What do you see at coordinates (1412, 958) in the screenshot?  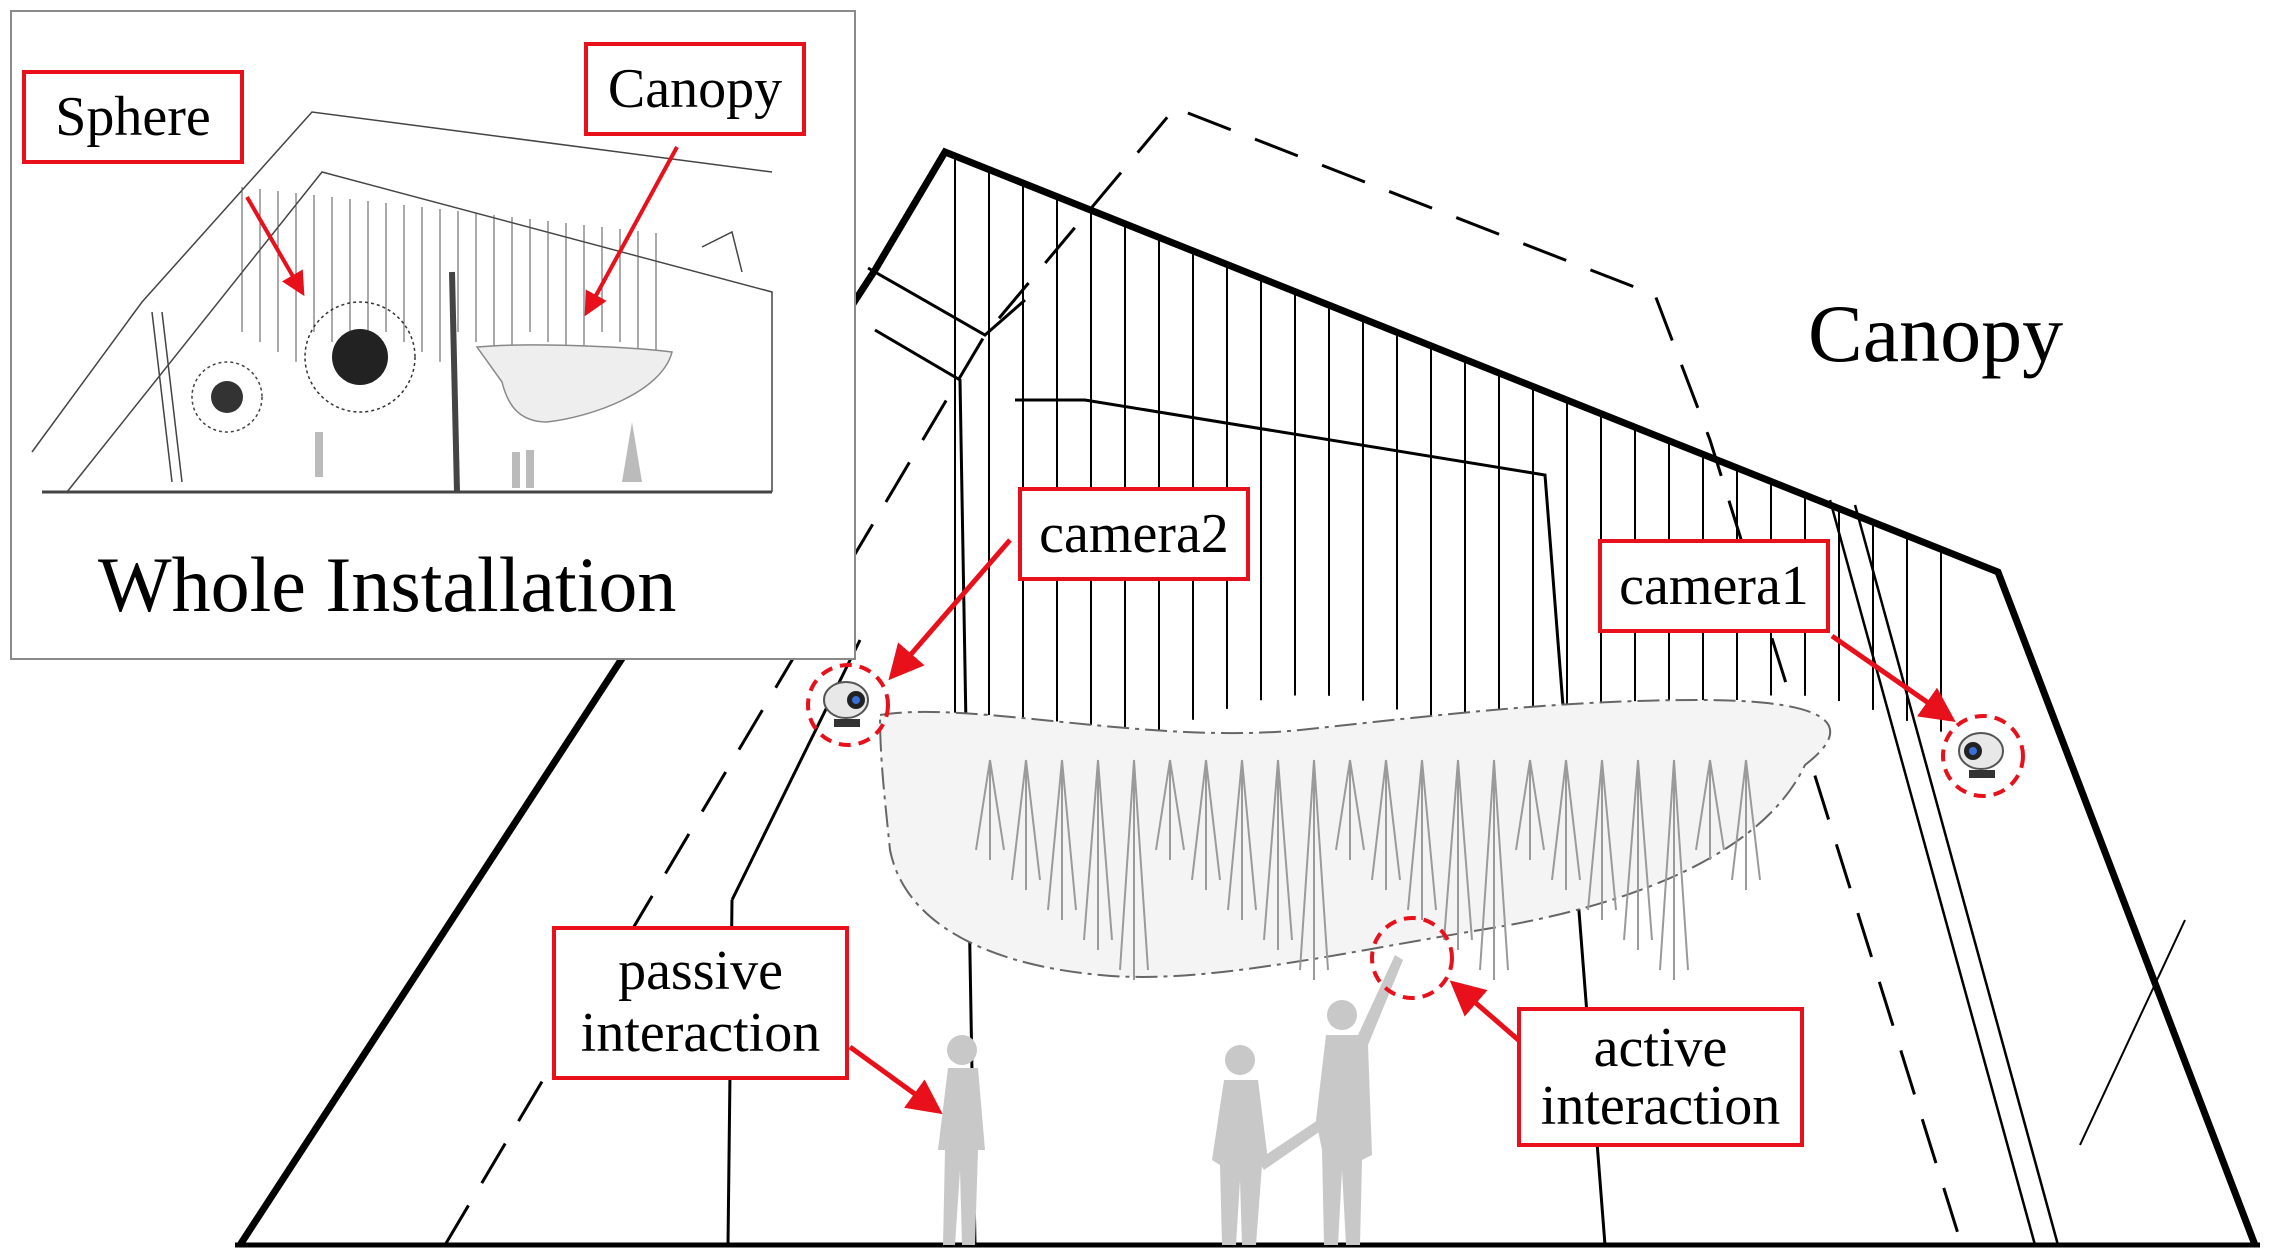 I see `active-interaction-marker` at bounding box center [1412, 958].